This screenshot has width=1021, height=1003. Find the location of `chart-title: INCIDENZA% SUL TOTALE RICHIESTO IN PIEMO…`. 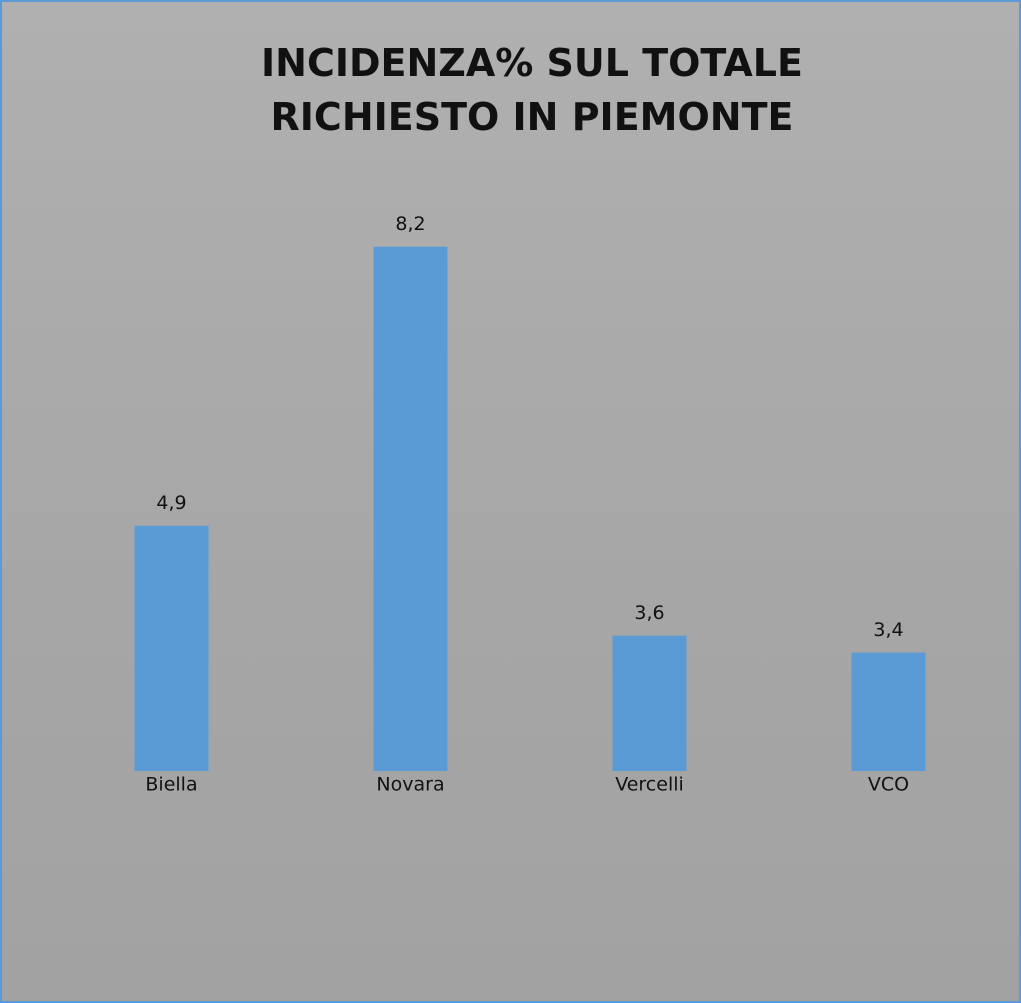

chart-title: INCIDENZA% SUL TOTALE RICHIESTO IN PIEMO… is located at coordinates (532, 90).